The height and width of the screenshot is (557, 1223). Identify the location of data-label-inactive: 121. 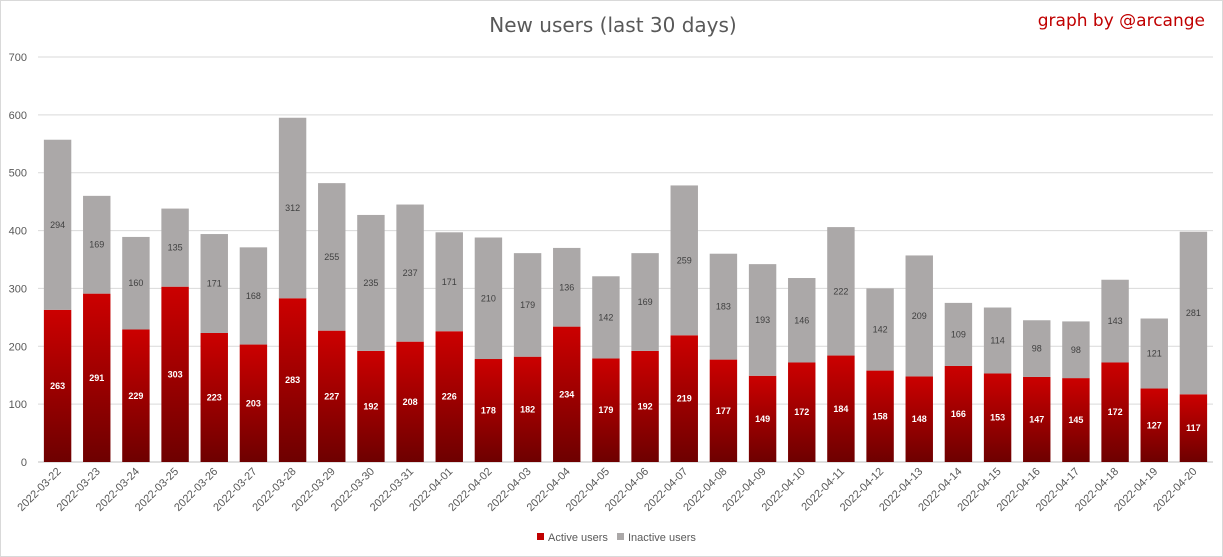
(1154, 354).